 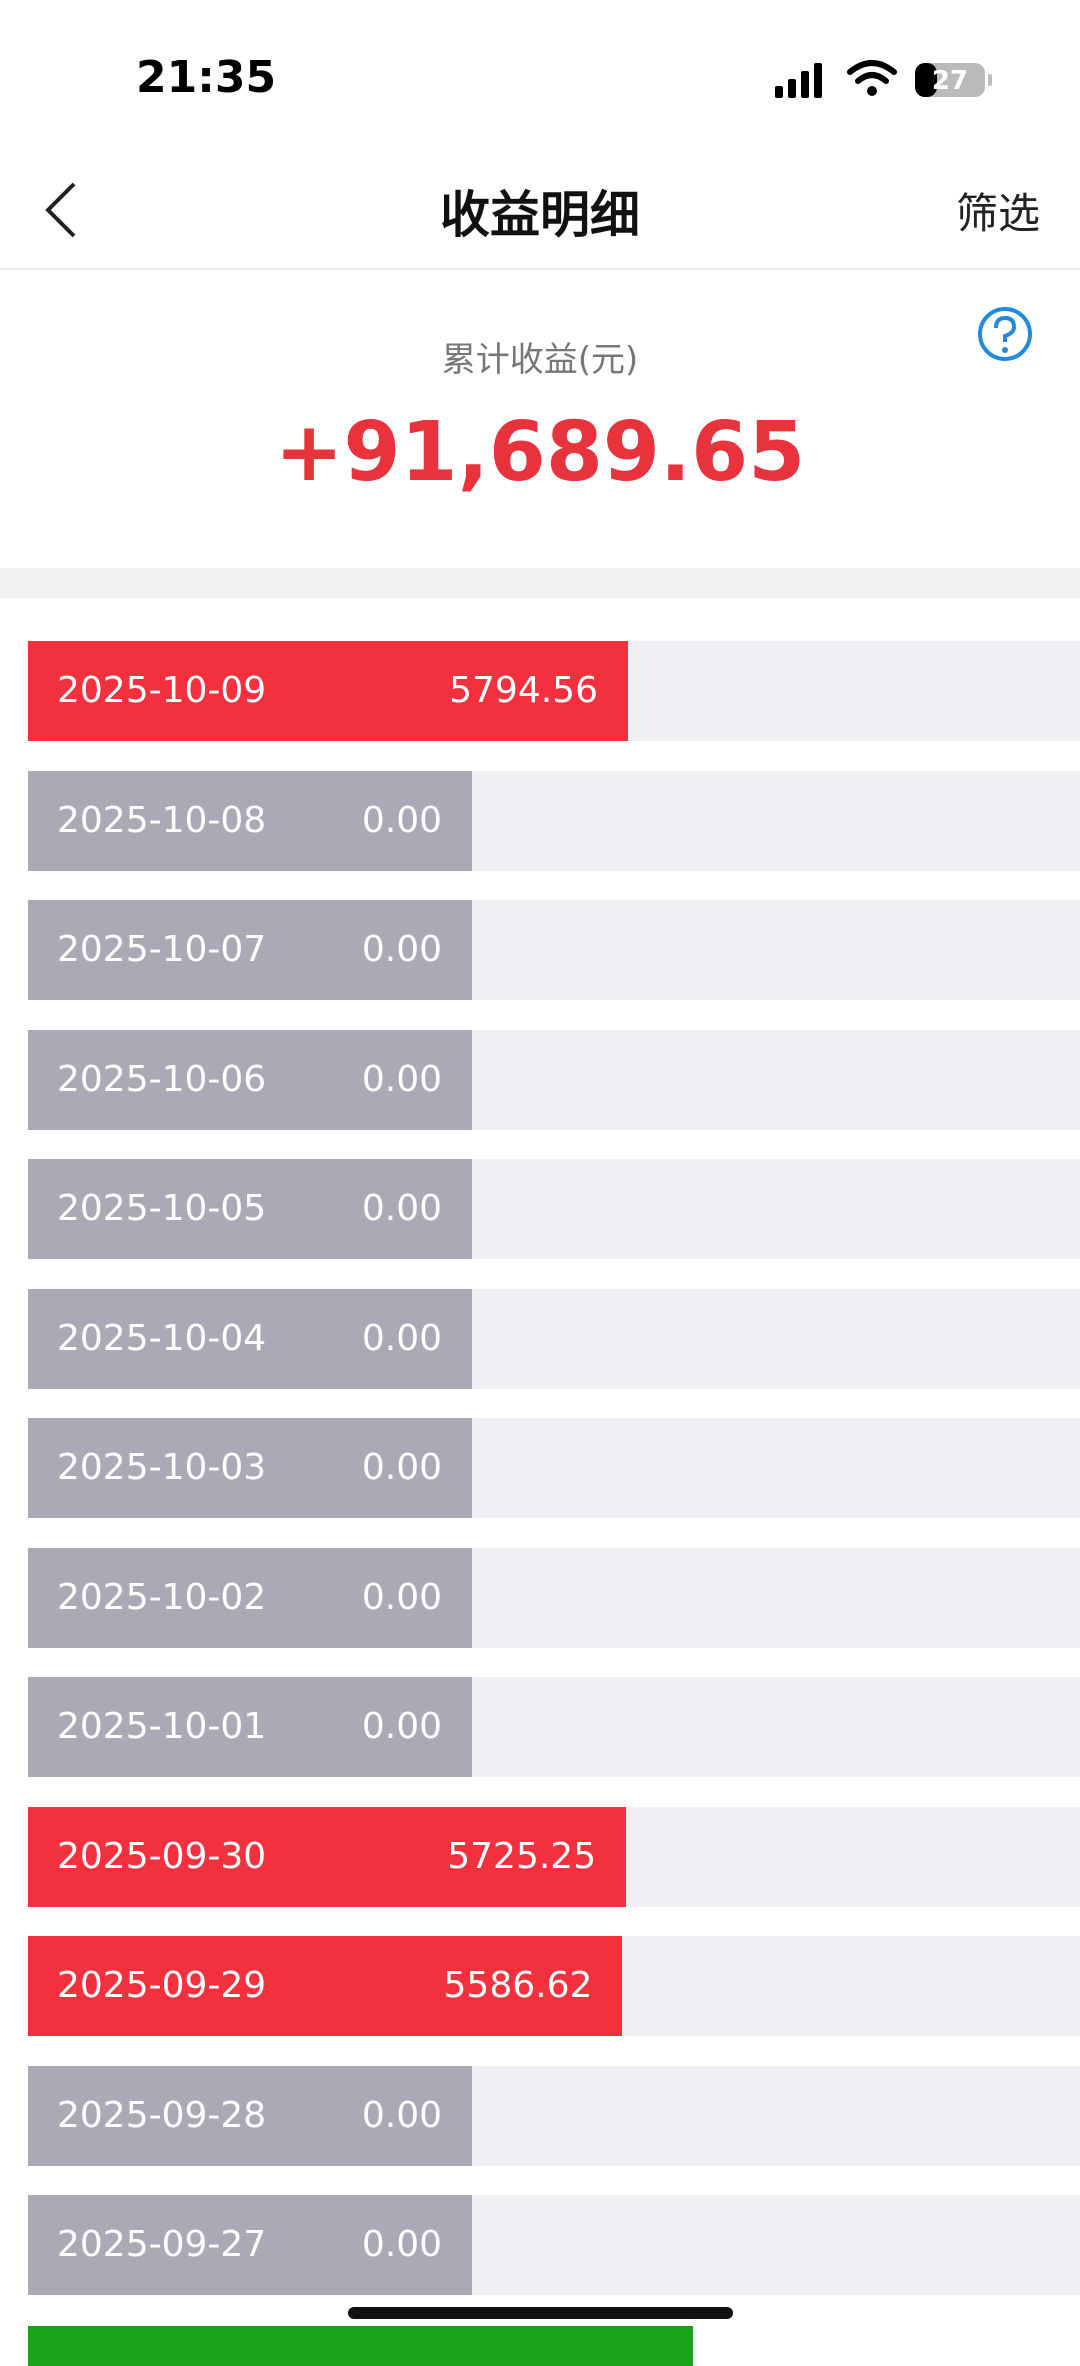 What do you see at coordinates (883, 79) in the screenshot?
I see `status-icons: 27` at bounding box center [883, 79].